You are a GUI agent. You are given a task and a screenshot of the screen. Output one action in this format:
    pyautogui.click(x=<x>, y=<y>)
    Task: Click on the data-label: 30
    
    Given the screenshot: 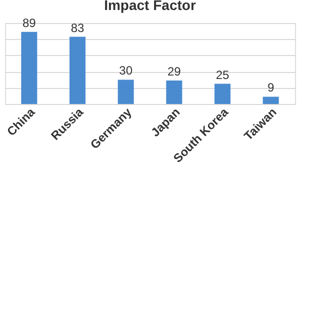 What is the action you would take?
    pyautogui.click(x=126, y=71)
    